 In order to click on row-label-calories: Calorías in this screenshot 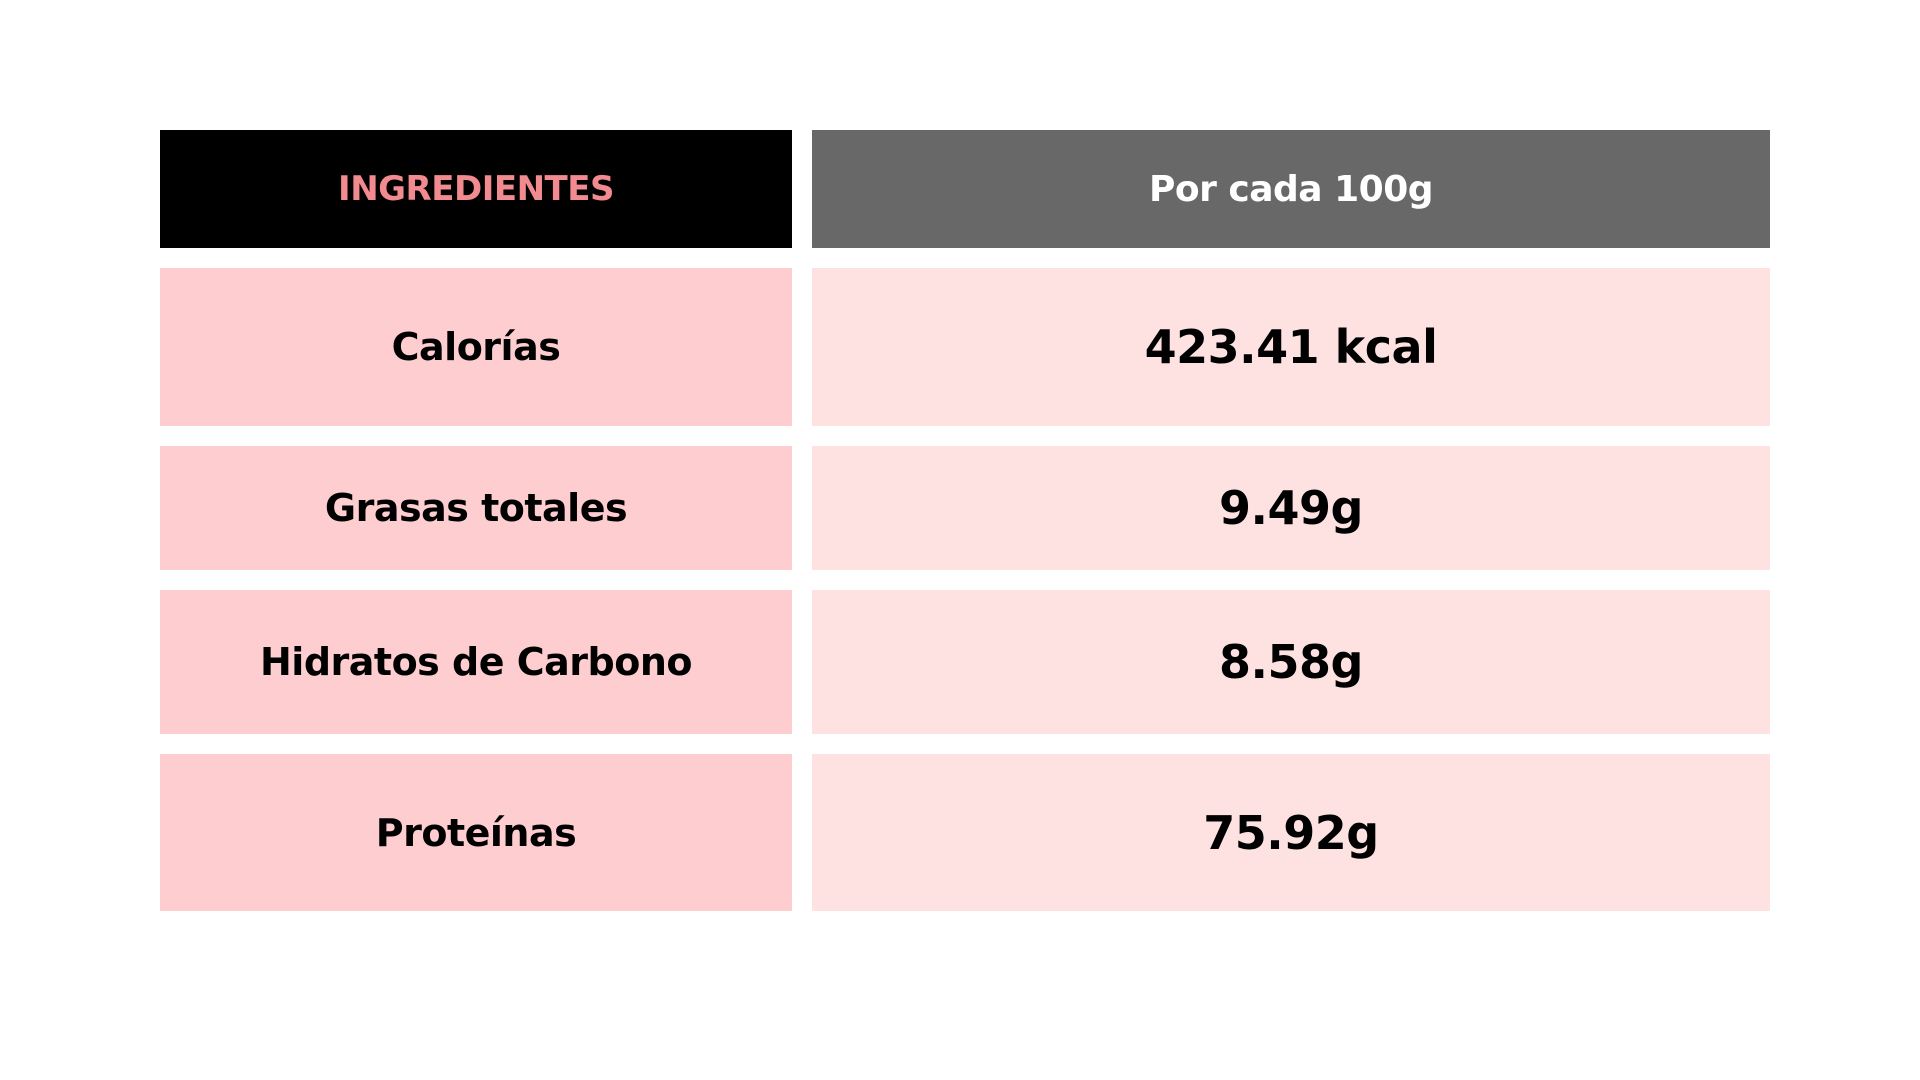, I will do `click(476, 347)`.